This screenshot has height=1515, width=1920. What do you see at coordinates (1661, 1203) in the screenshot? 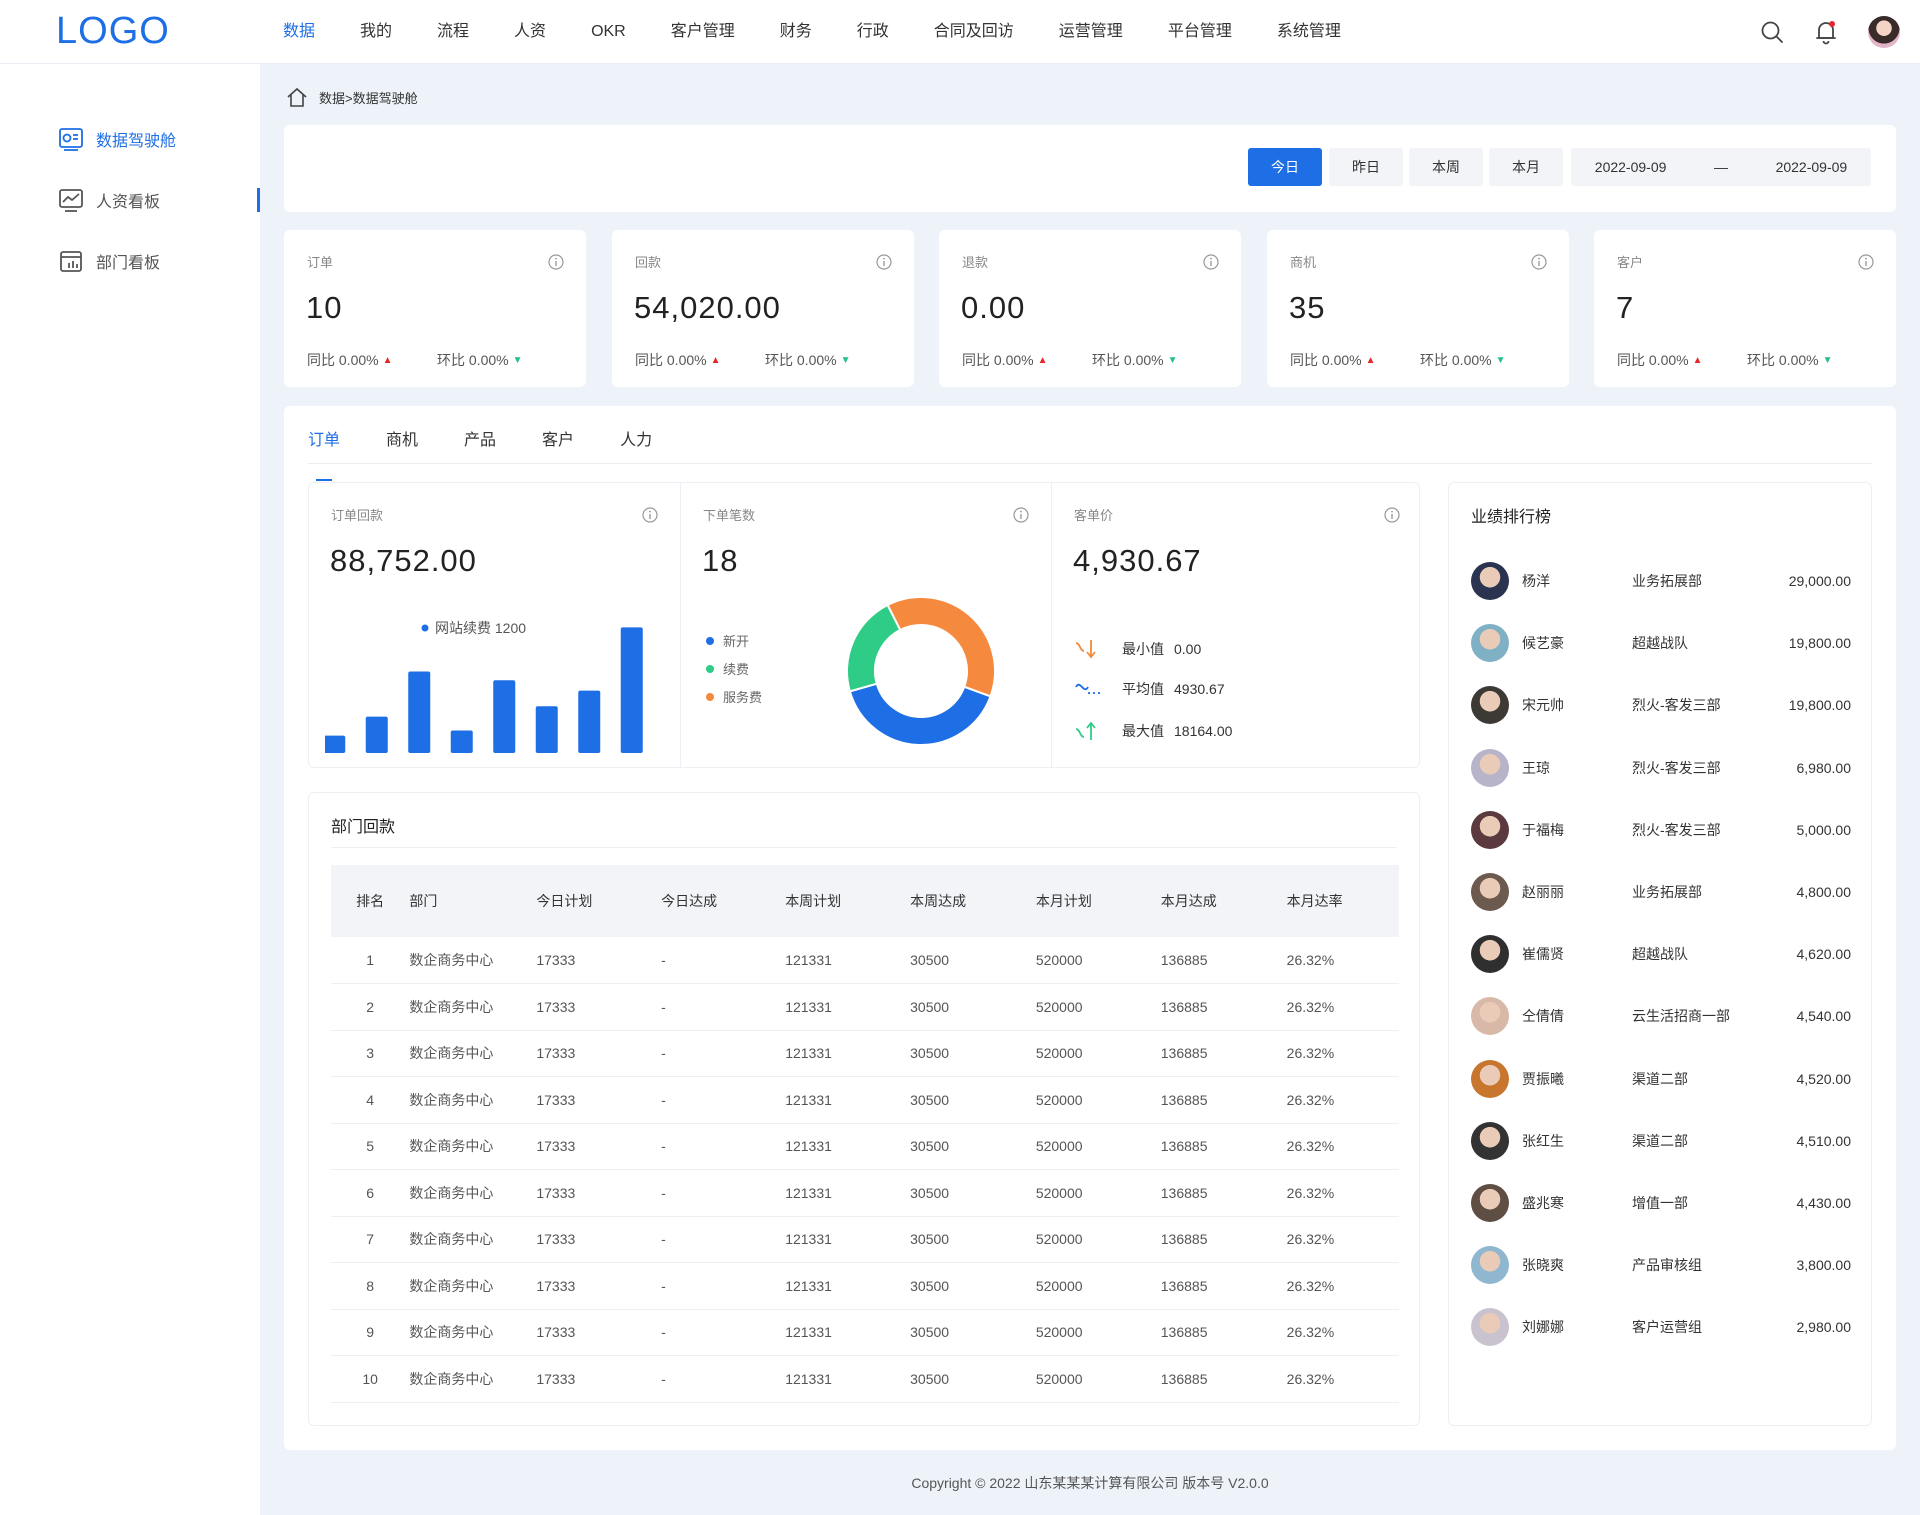
I see `ranking-row: 盛兆寒 增值一部 4,430.00` at bounding box center [1661, 1203].